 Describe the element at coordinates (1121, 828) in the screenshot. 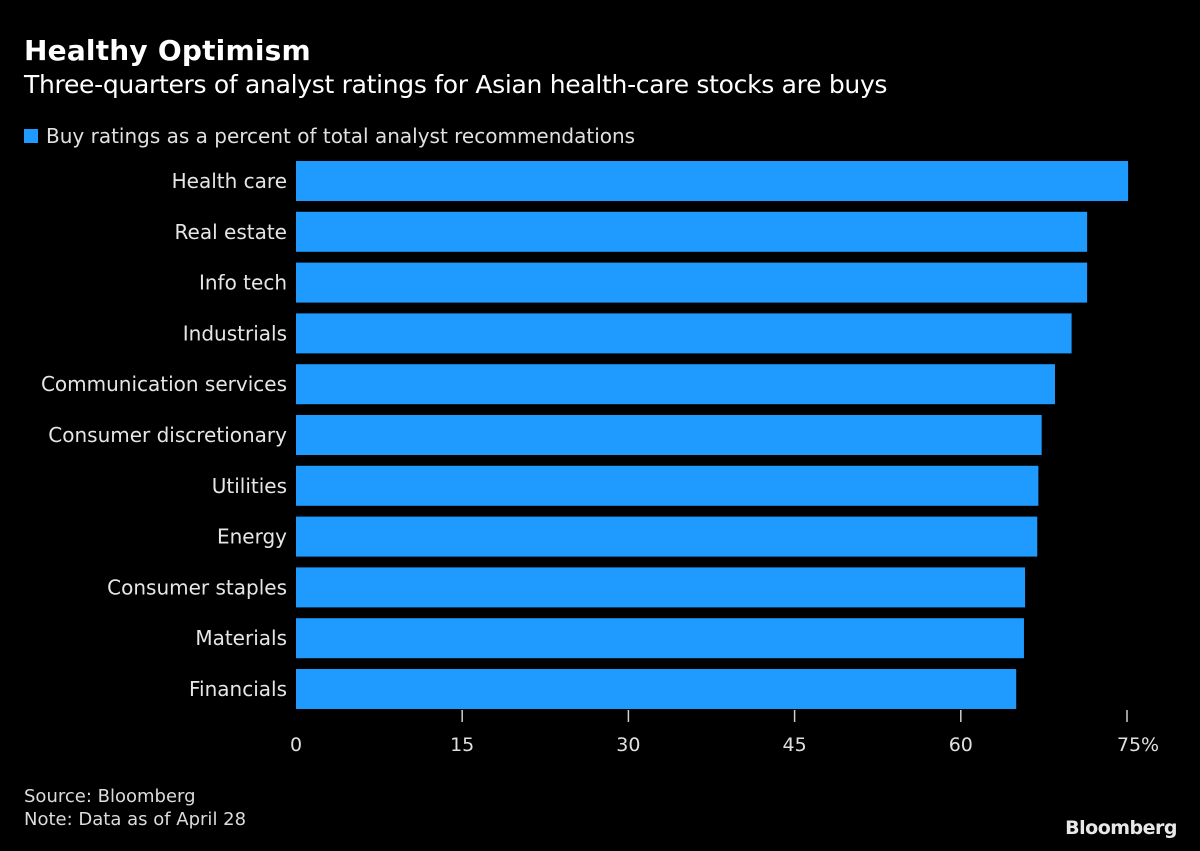

I see `bloomberg-logo: Bloomberg` at that location.